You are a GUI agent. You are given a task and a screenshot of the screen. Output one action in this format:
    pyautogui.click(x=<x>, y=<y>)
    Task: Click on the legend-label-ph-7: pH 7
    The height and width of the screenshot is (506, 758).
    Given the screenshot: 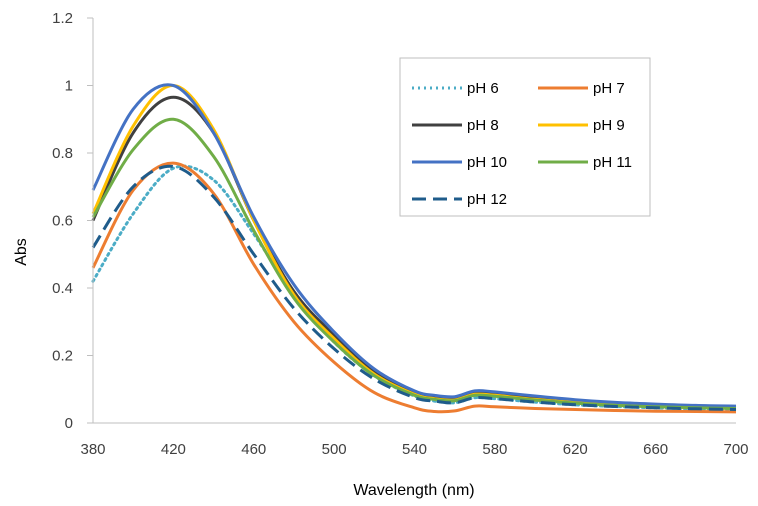 What is the action you would take?
    pyautogui.click(x=609, y=88)
    